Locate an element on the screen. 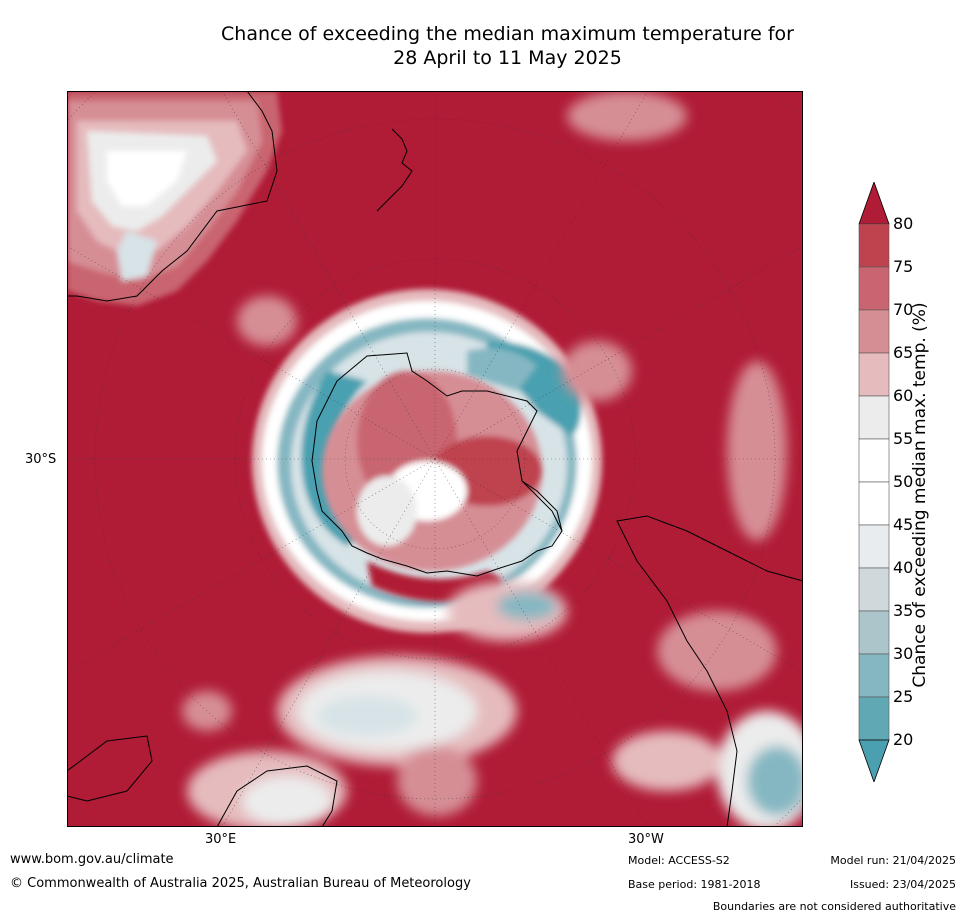 The width and height of the screenshot is (965, 919). colorbar-tick-label: 35 is located at coordinates (903, 610).